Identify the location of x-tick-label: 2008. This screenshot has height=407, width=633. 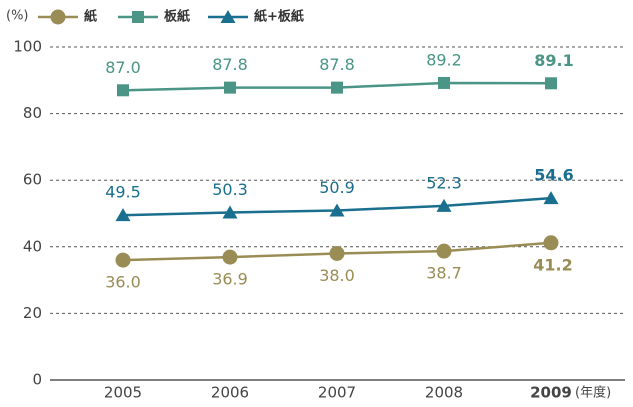
(444, 393).